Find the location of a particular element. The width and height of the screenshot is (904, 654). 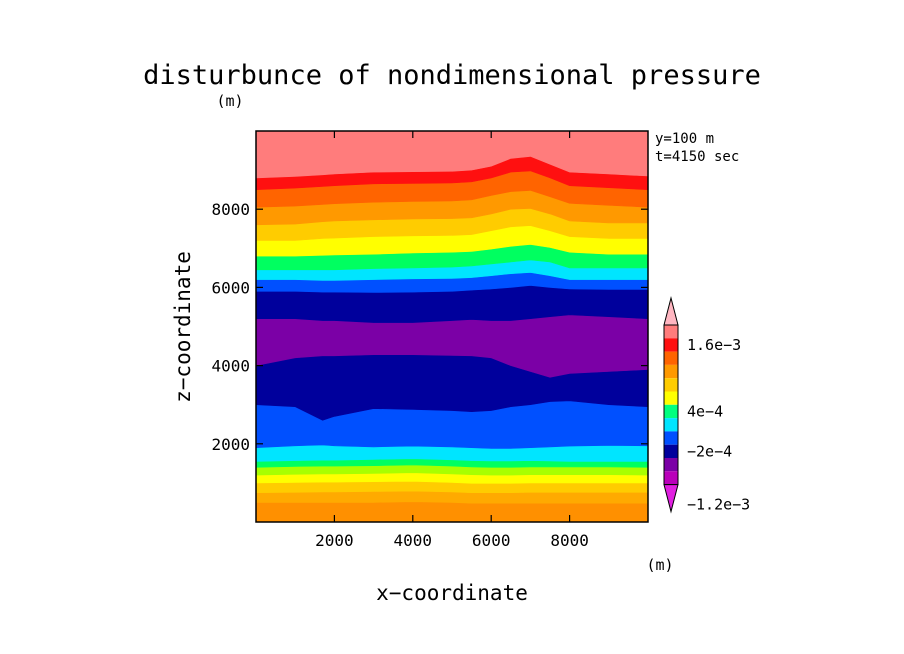

colorbar: 1.6e−3 4e−4 −2e−4 −1.2e−3 is located at coordinates (706, 405).